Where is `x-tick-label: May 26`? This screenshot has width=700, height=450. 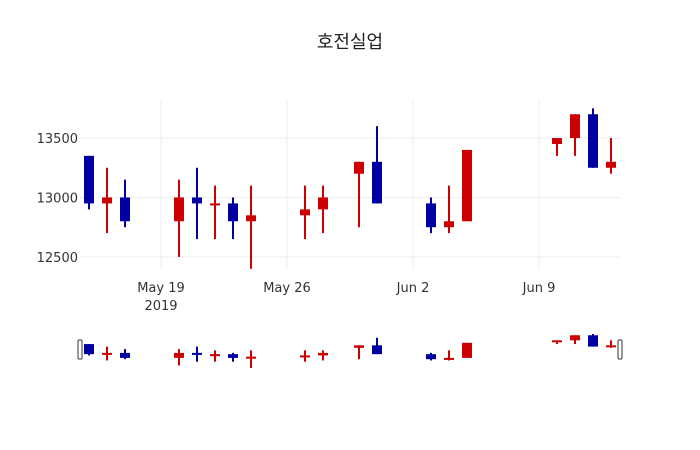 x-tick-label: May 26 is located at coordinates (287, 288).